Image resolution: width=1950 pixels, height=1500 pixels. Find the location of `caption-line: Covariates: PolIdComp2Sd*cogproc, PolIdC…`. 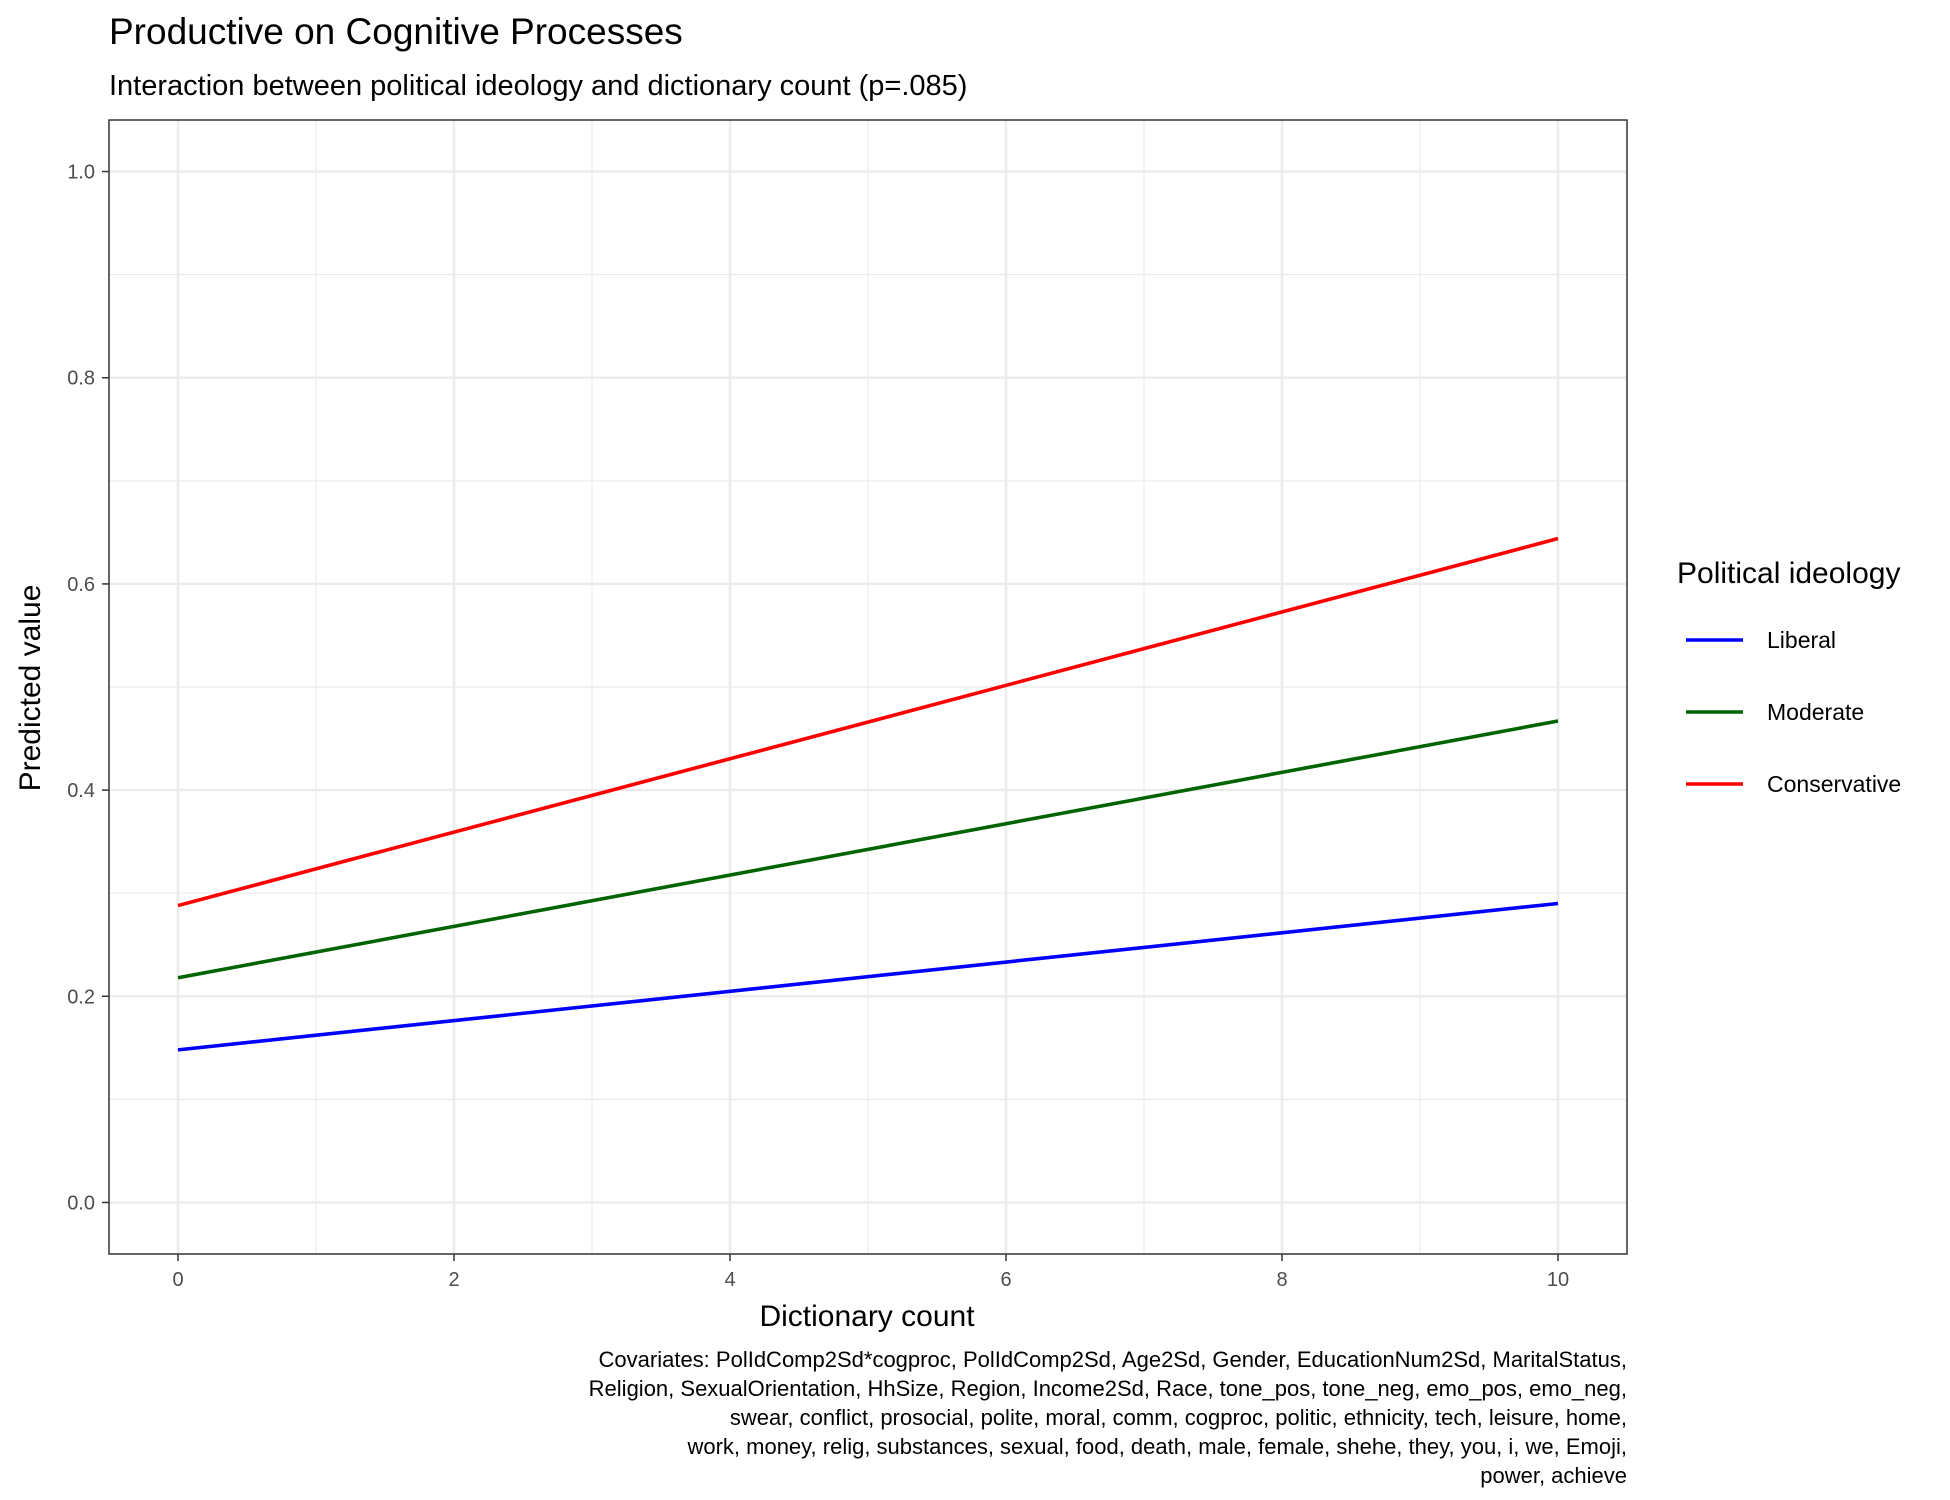

caption-line: Covariates: PolIdComp2Sd*cogproc, PolIdC… is located at coordinates (1113, 1359).